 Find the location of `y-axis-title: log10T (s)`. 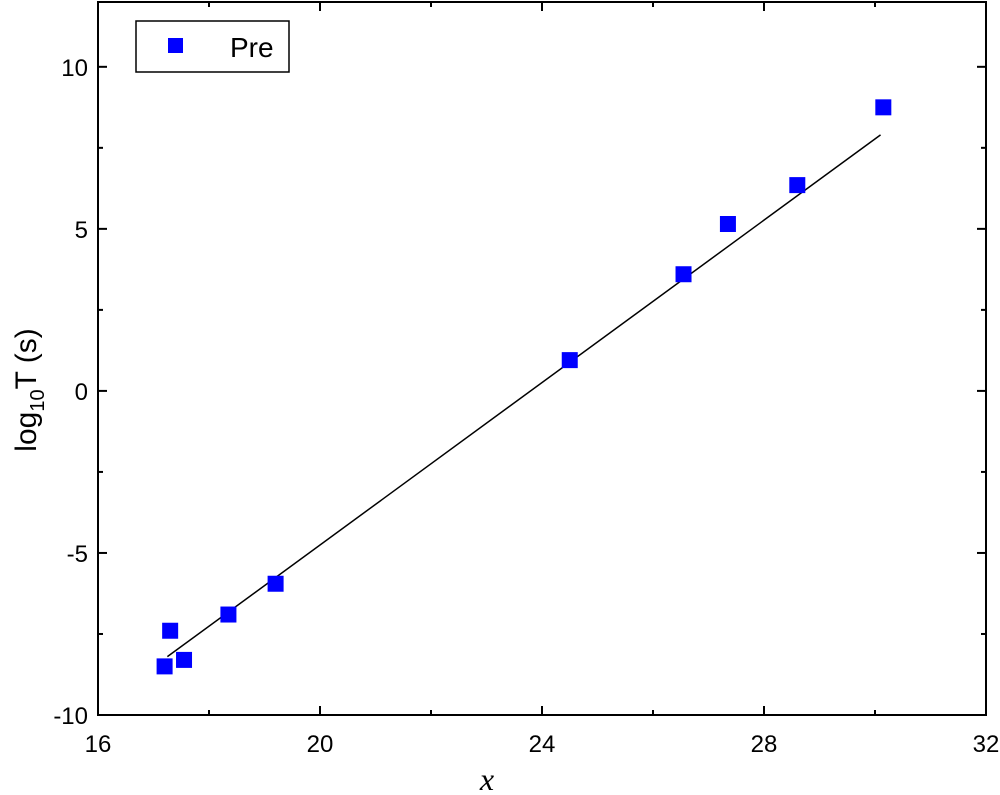

y-axis-title: log10T (s) is located at coordinates (29, 389).